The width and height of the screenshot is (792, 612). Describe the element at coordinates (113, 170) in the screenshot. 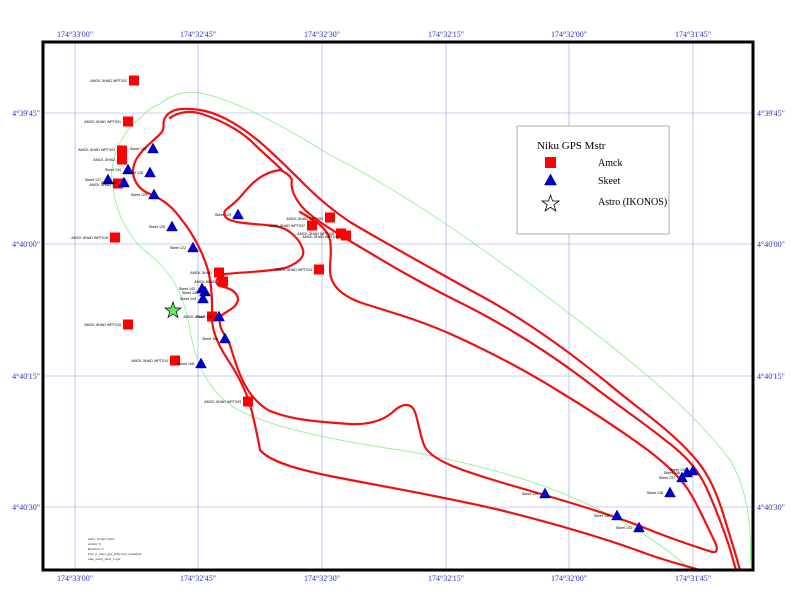

I see `skeet-label: Skeet 134` at that location.